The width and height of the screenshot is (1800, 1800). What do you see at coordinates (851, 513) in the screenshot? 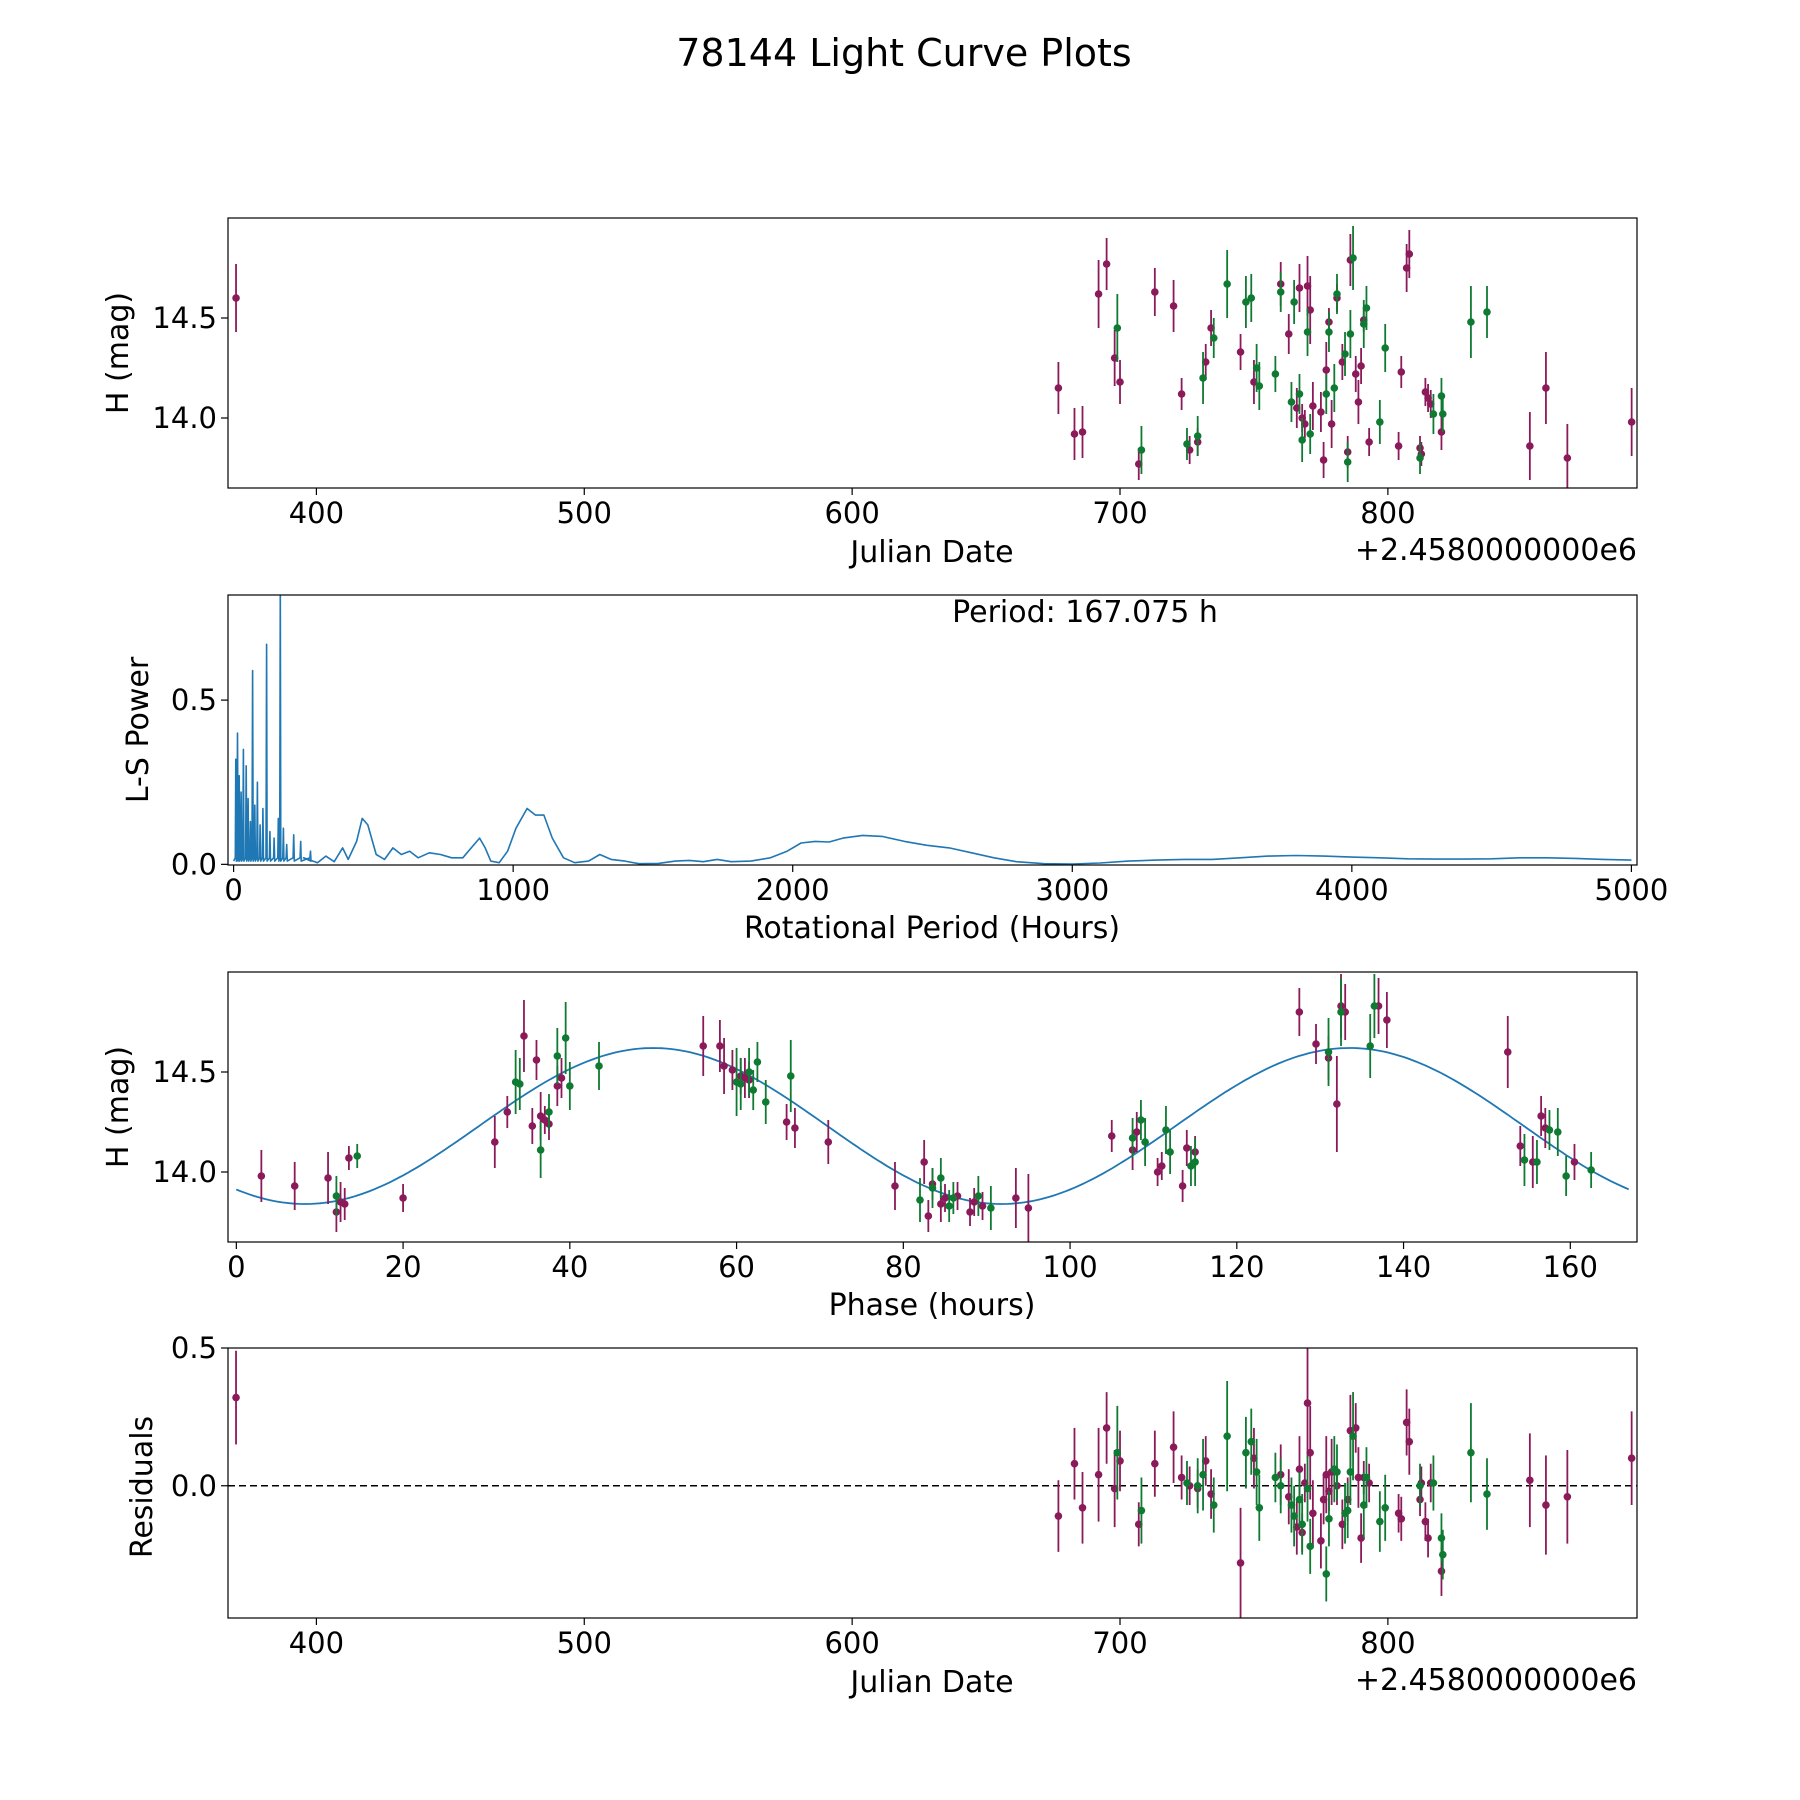
I see `xtick-label: 600` at bounding box center [851, 513].